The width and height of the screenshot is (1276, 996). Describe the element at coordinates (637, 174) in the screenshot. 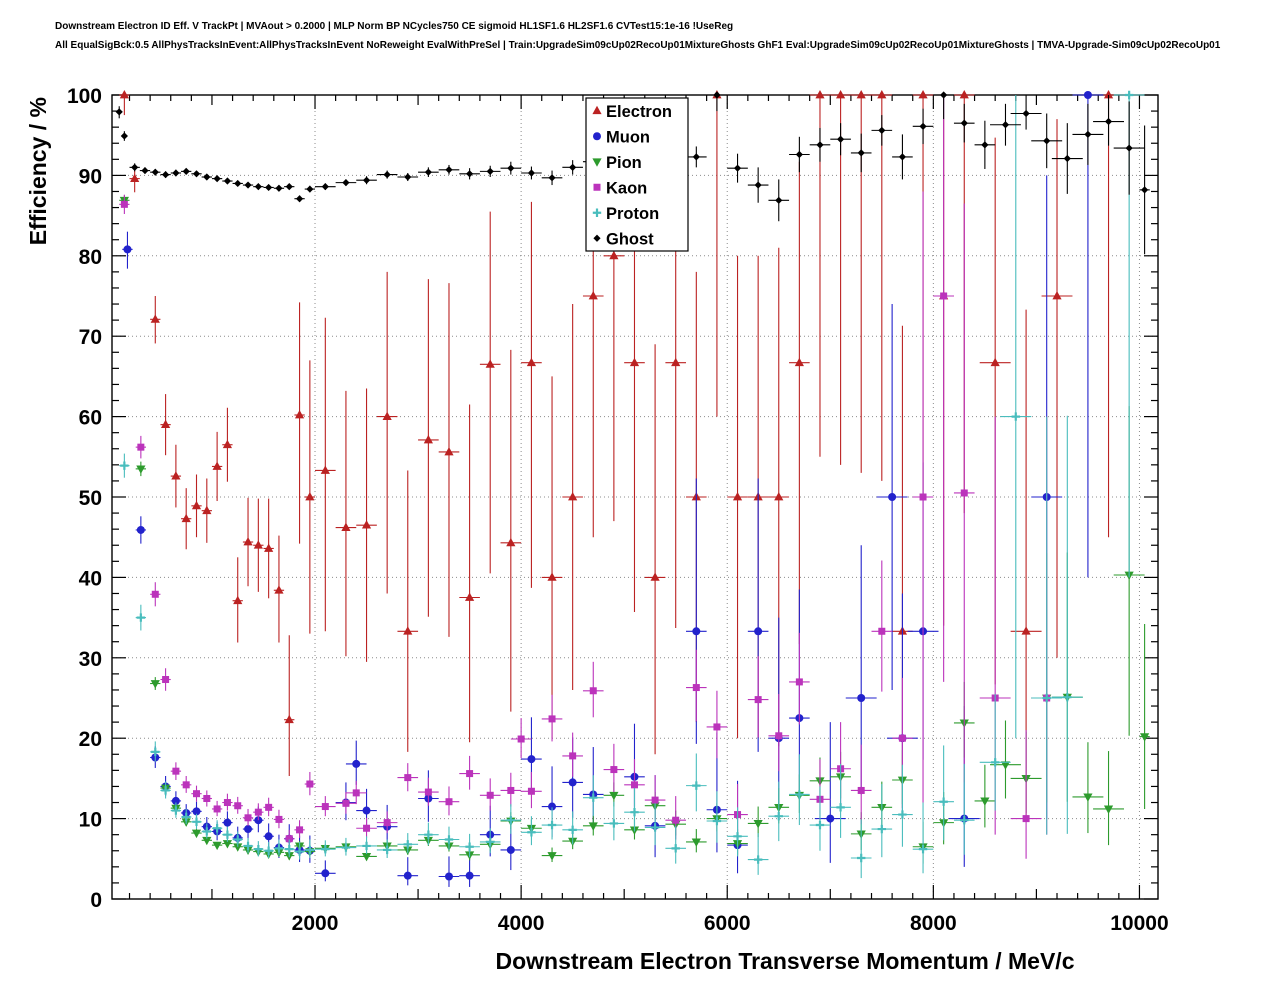

I see `legend: Electron Muon Pion Kaon Proton Ghost` at that location.